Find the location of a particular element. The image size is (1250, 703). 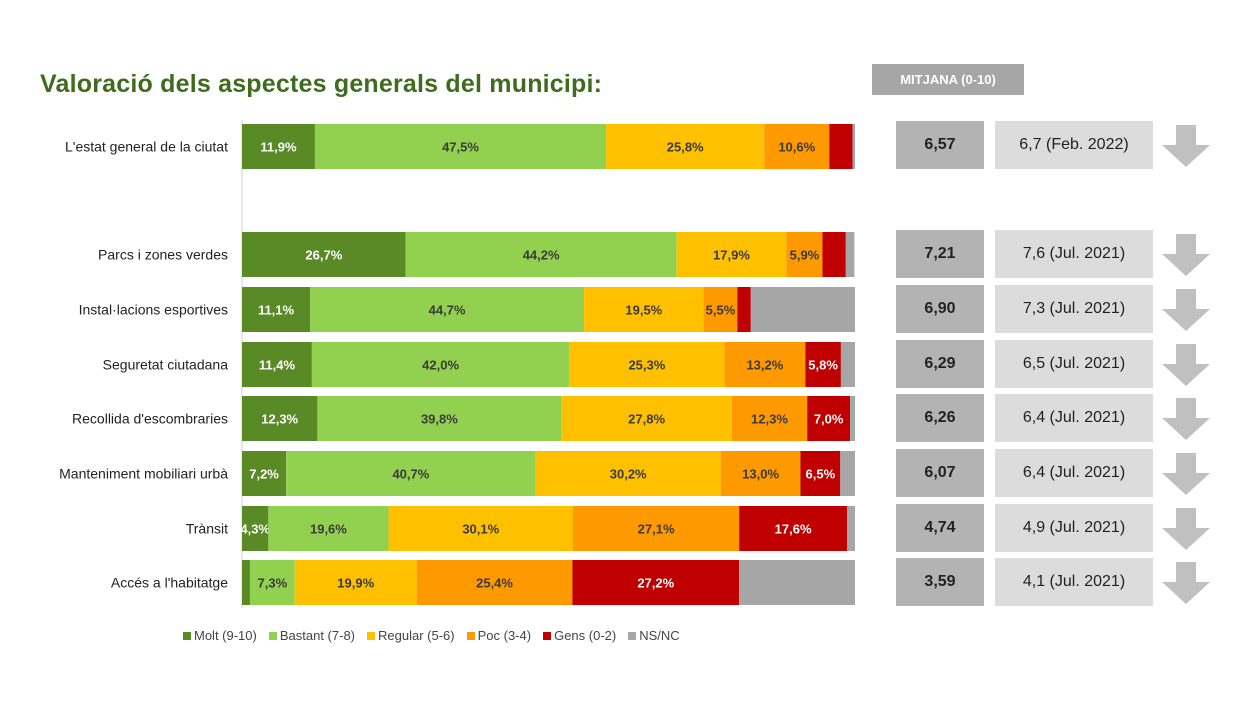

legend-label: Poc (3-4) is located at coordinates (504, 635).